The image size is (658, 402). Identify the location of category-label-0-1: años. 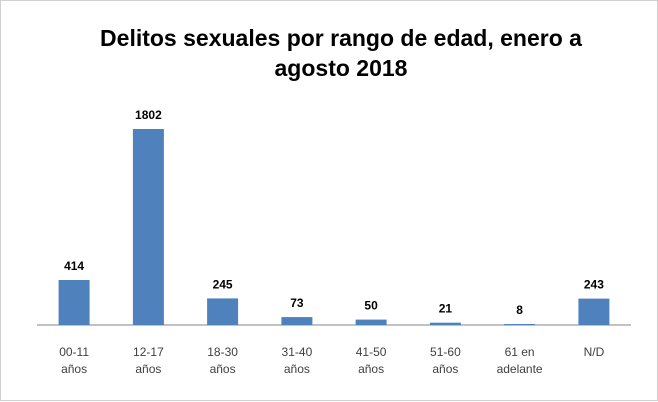
(74, 369).